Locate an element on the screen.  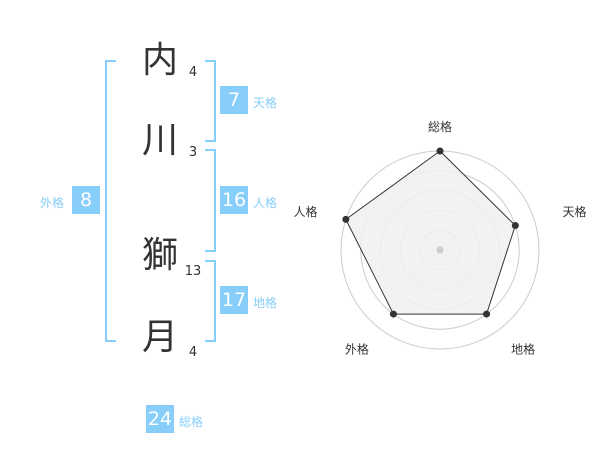
stroke-count: 3 is located at coordinates (193, 152).